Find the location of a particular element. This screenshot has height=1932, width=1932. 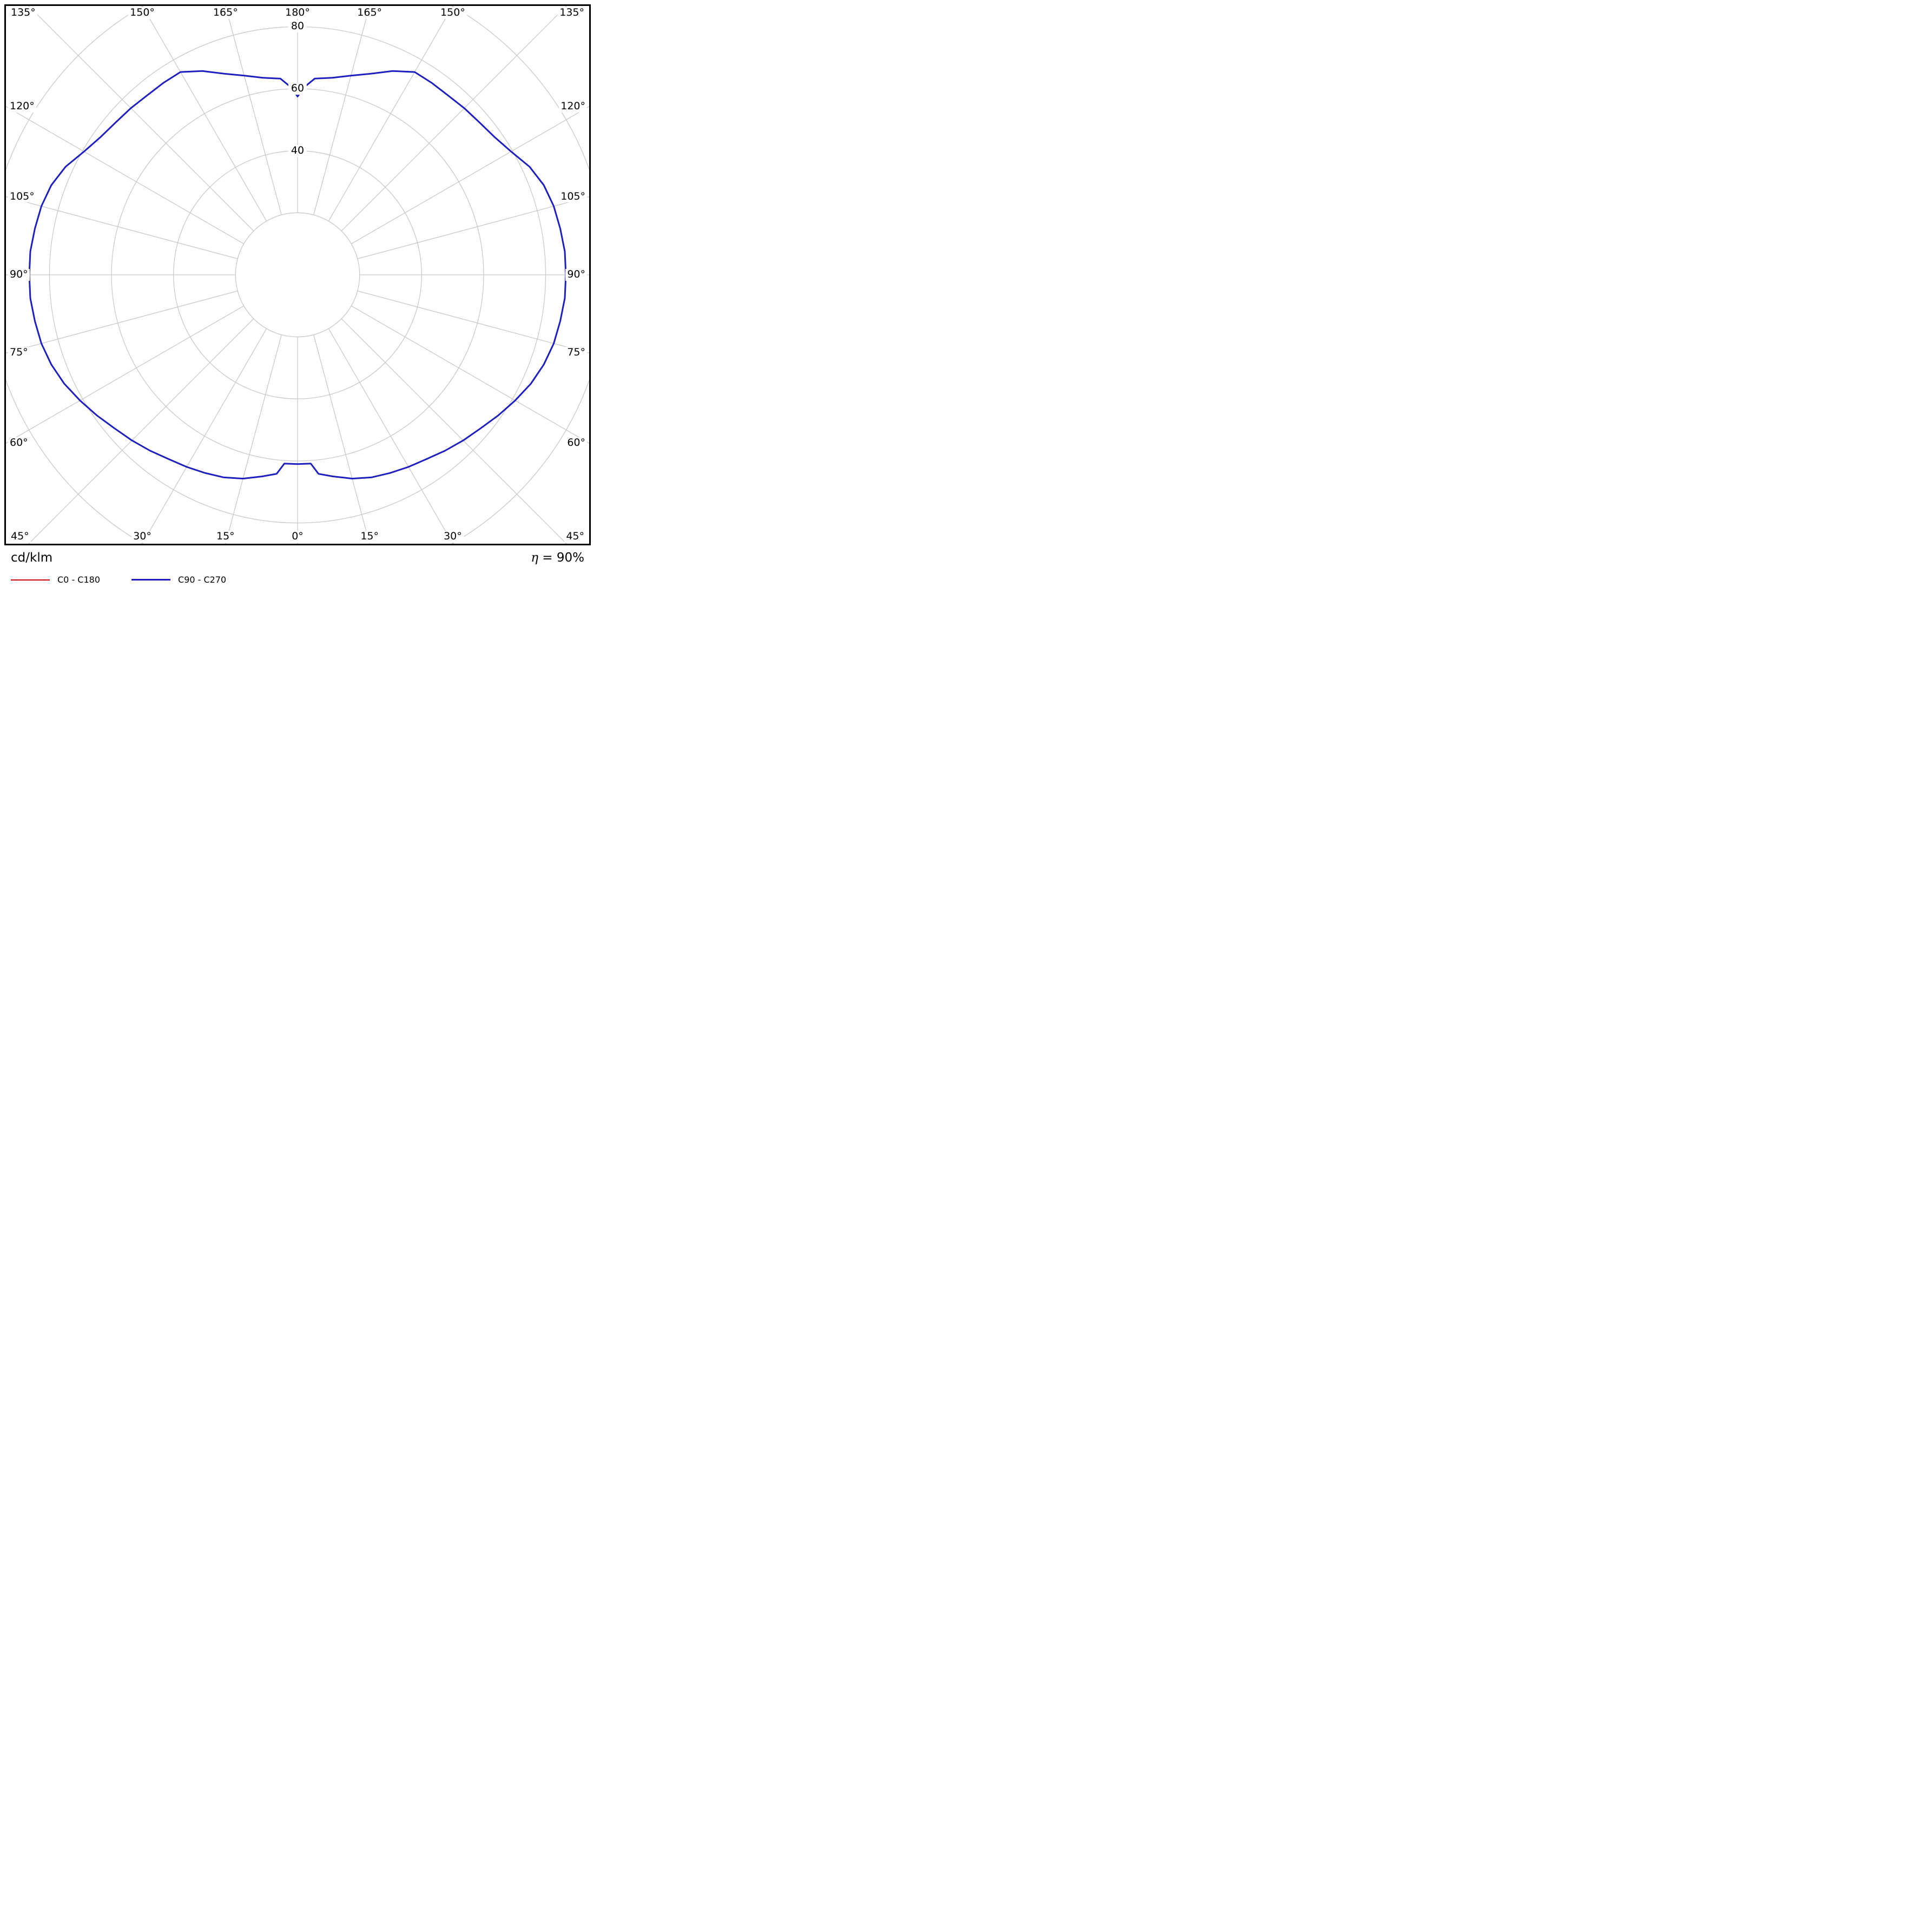

efficiency-value: = 90% is located at coordinates (561, 558).